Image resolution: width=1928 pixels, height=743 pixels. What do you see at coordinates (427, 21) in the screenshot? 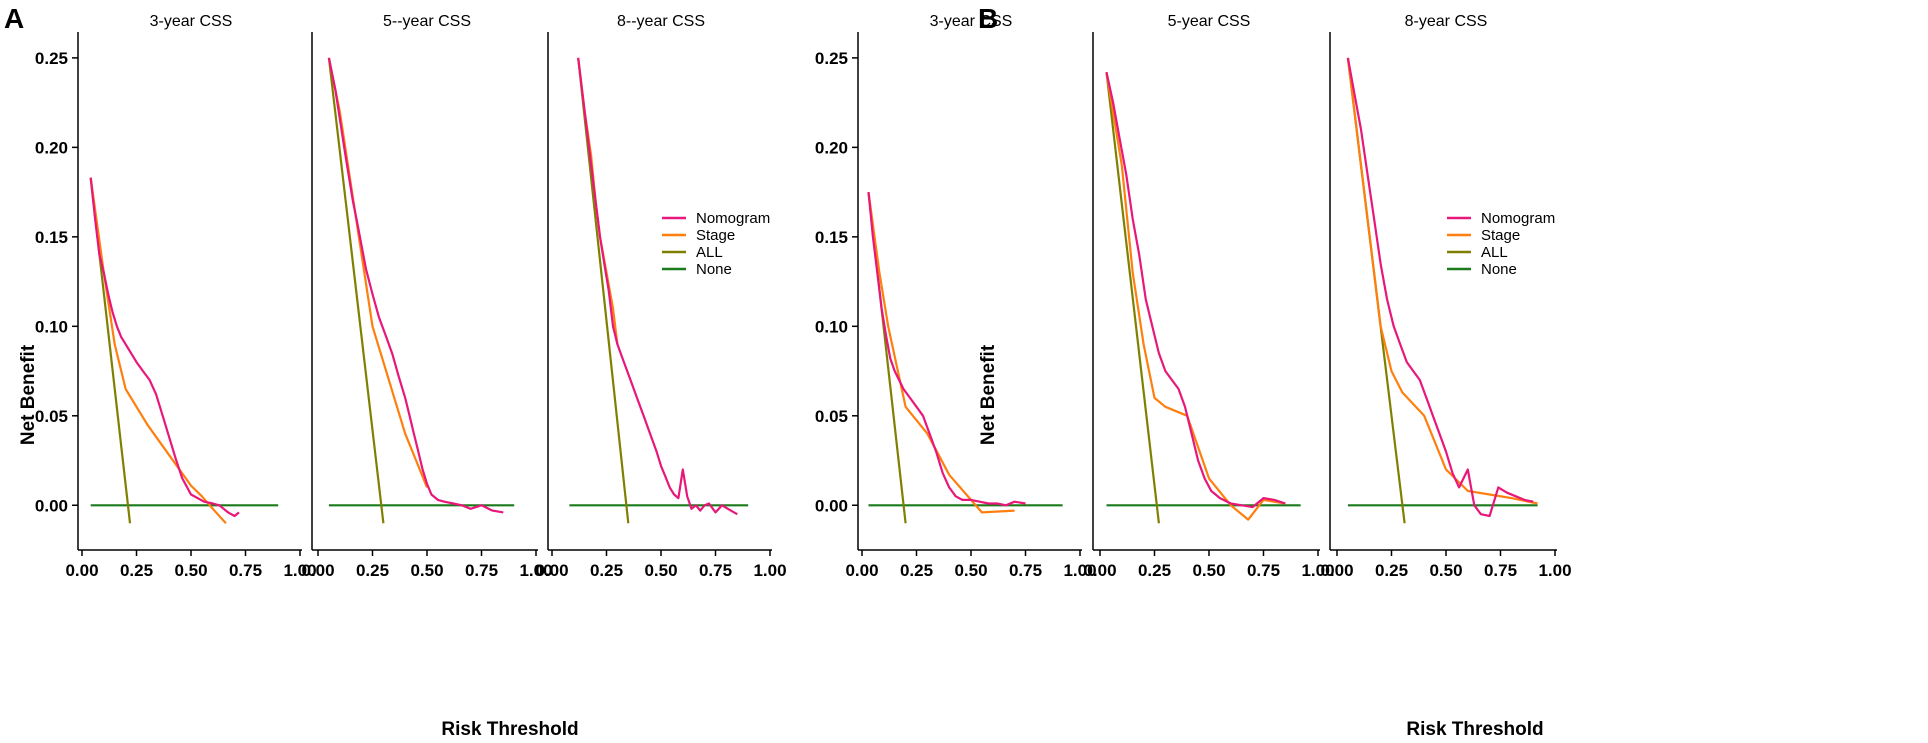
I see `subplot-title: 5--year CSS` at bounding box center [427, 21].